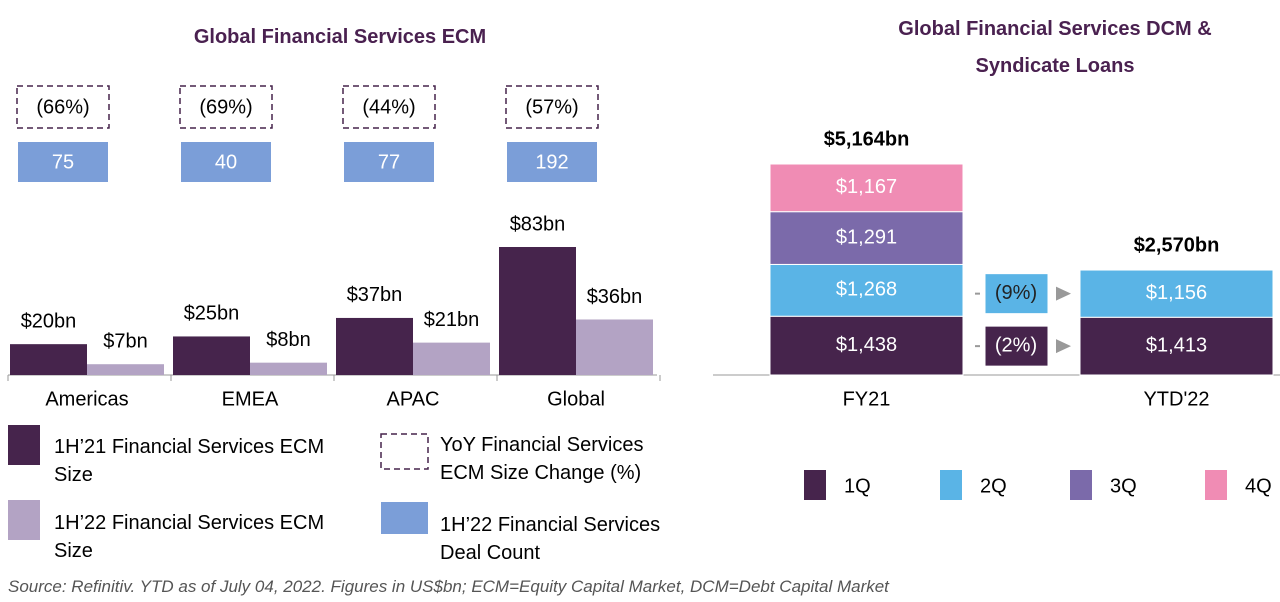  I want to click on legend-label: 3Q, so click(1123, 486).